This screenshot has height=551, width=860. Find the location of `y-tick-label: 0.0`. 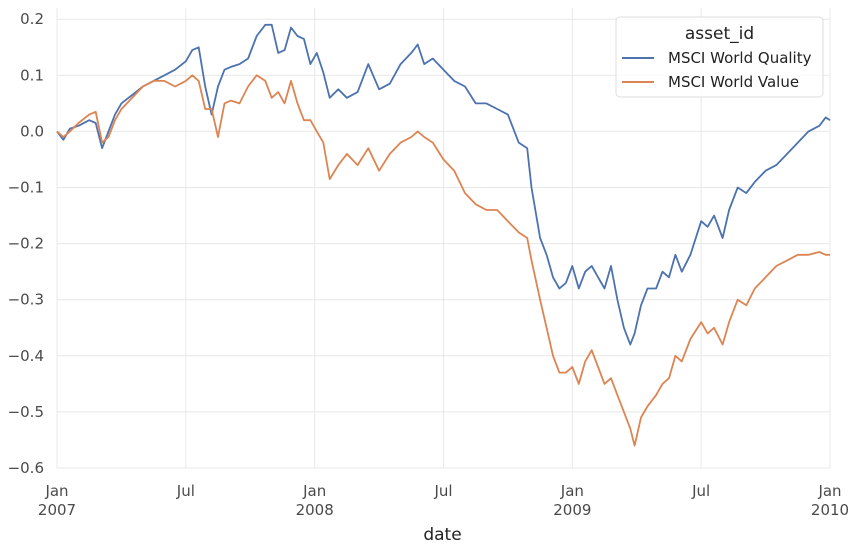

y-tick-label: 0.0 is located at coordinates (32, 131).